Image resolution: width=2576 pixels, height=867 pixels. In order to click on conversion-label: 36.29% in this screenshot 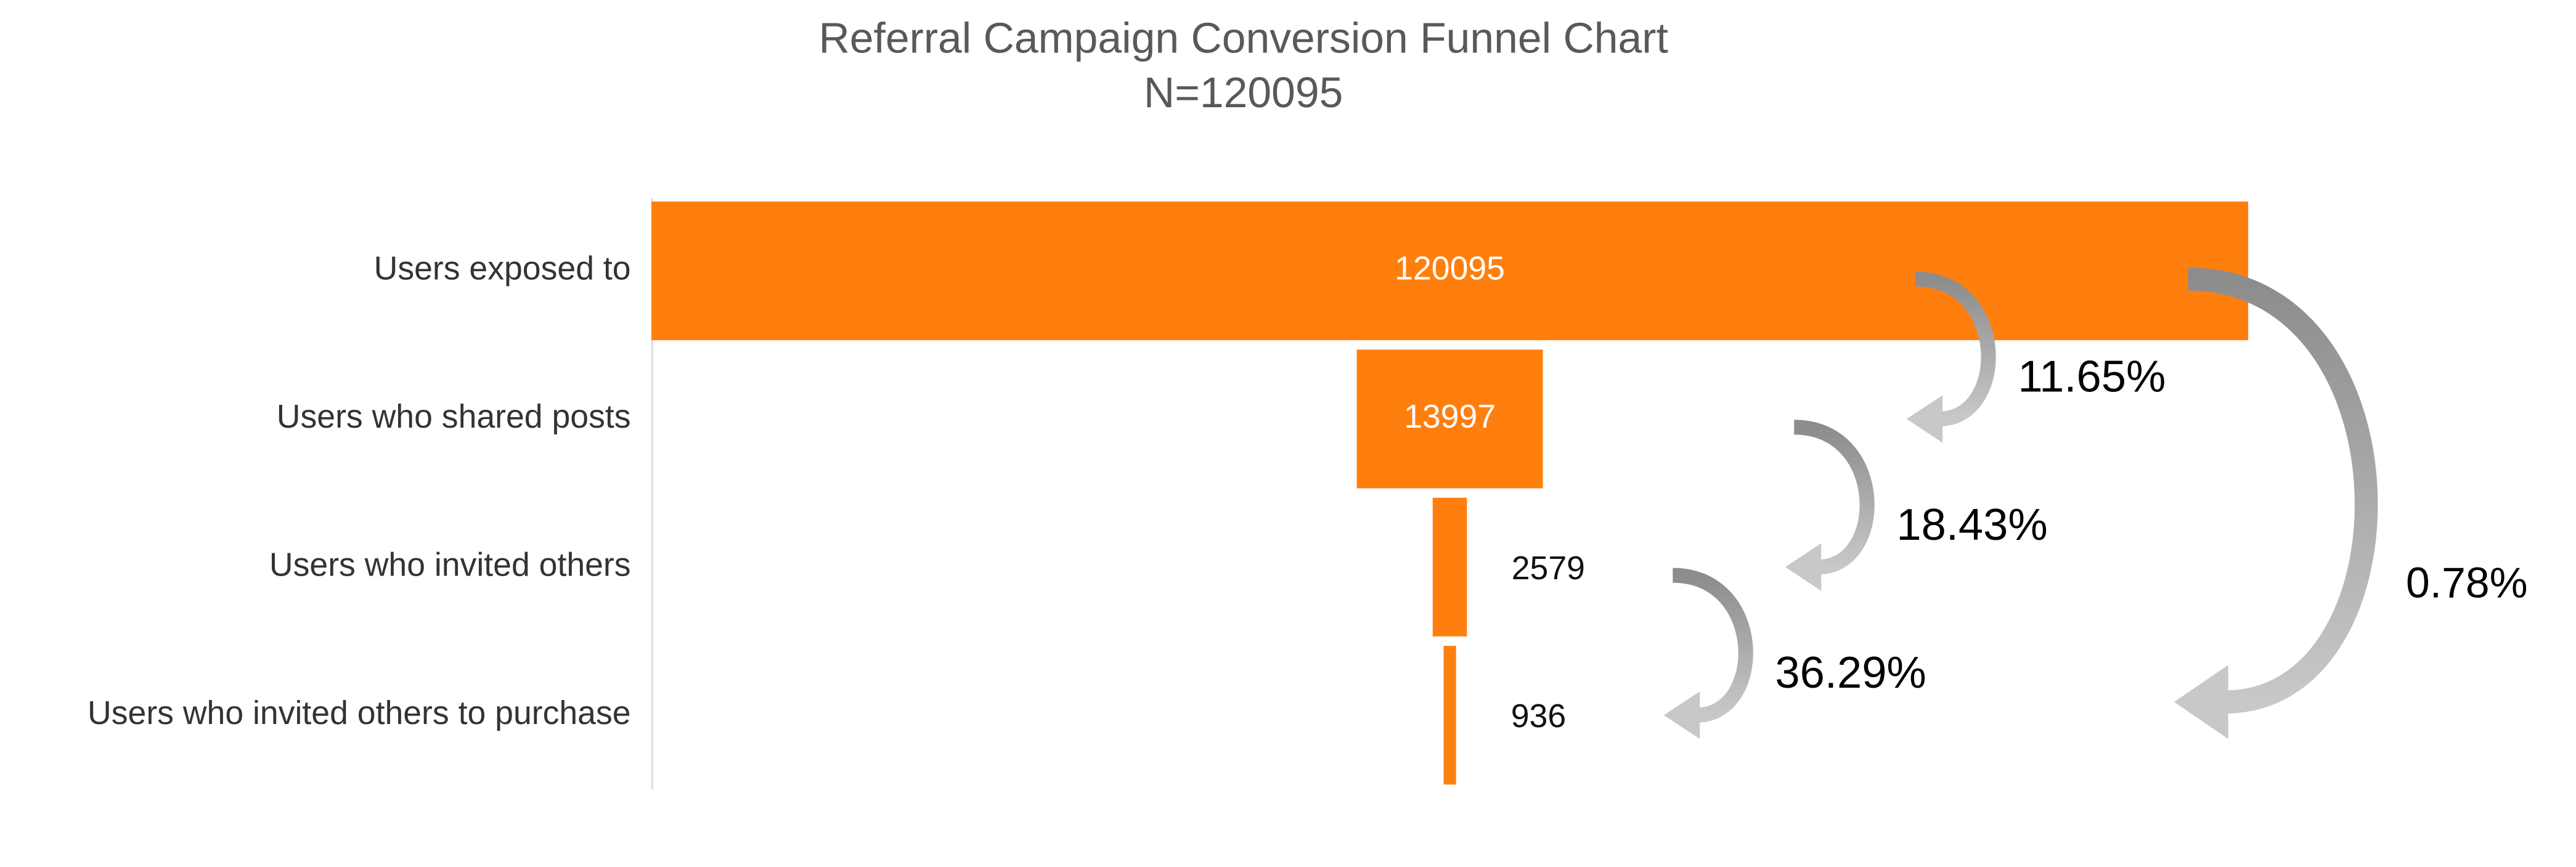, I will do `click(1851, 673)`.